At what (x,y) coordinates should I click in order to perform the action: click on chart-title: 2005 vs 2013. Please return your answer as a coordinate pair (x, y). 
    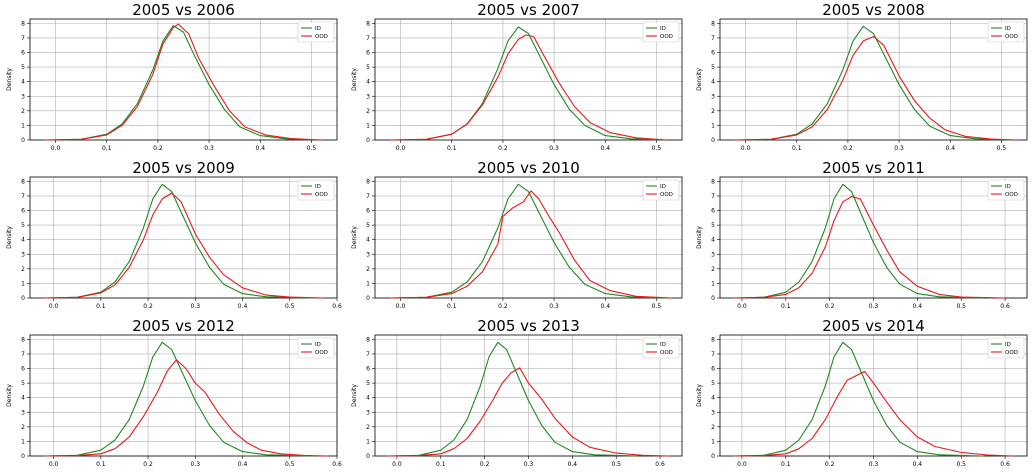
    Looking at the image, I should click on (528, 326).